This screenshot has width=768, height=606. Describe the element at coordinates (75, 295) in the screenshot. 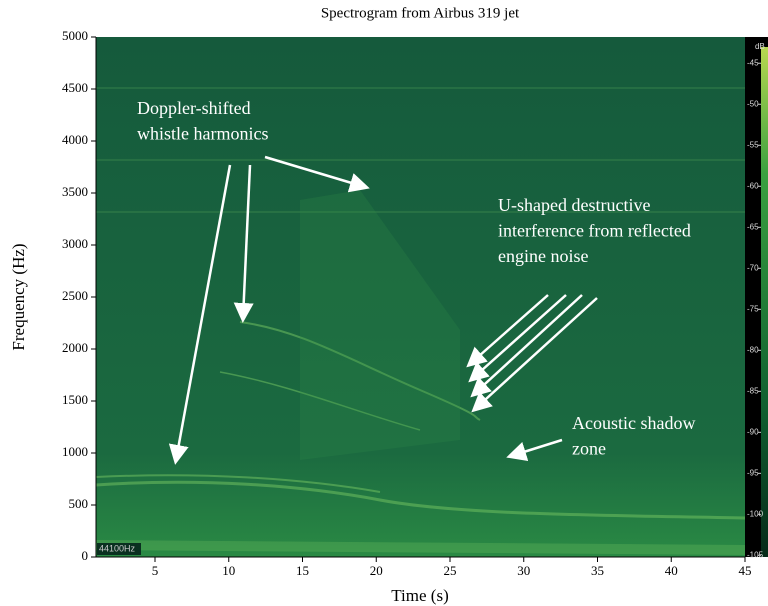

I see `y-tick-label: 2500` at that location.